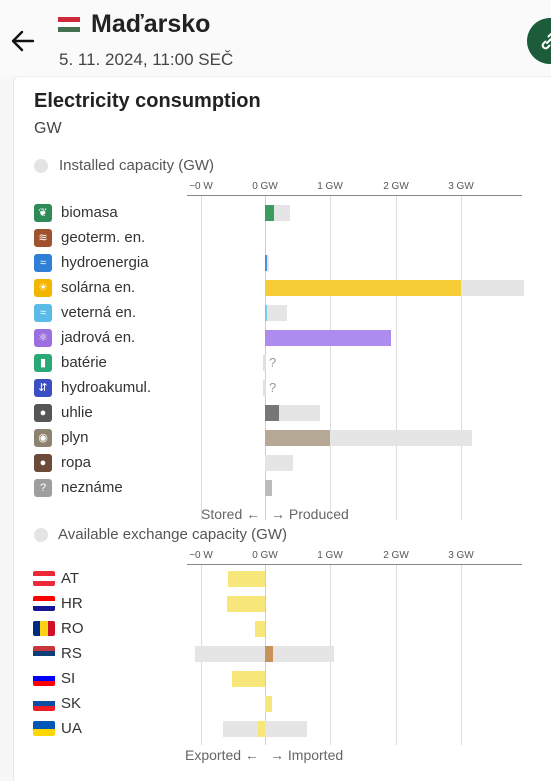 The image size is (551, 781). What do you see at coordinates (310, 514) in the screenshot?
I see `produced-label: → Produced` at bounding box center [310, 514].